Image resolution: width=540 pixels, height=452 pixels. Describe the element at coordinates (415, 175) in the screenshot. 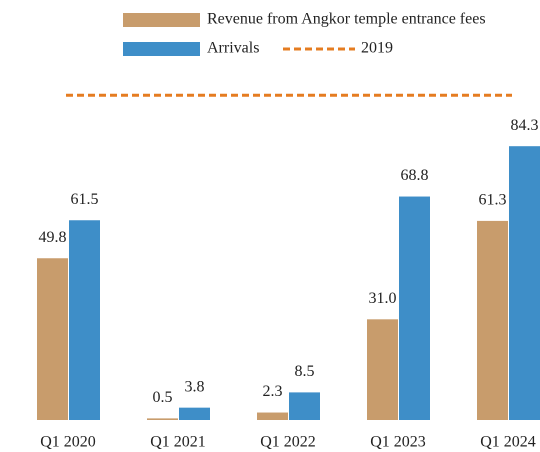

I see `data-label: 68.8` at that location.